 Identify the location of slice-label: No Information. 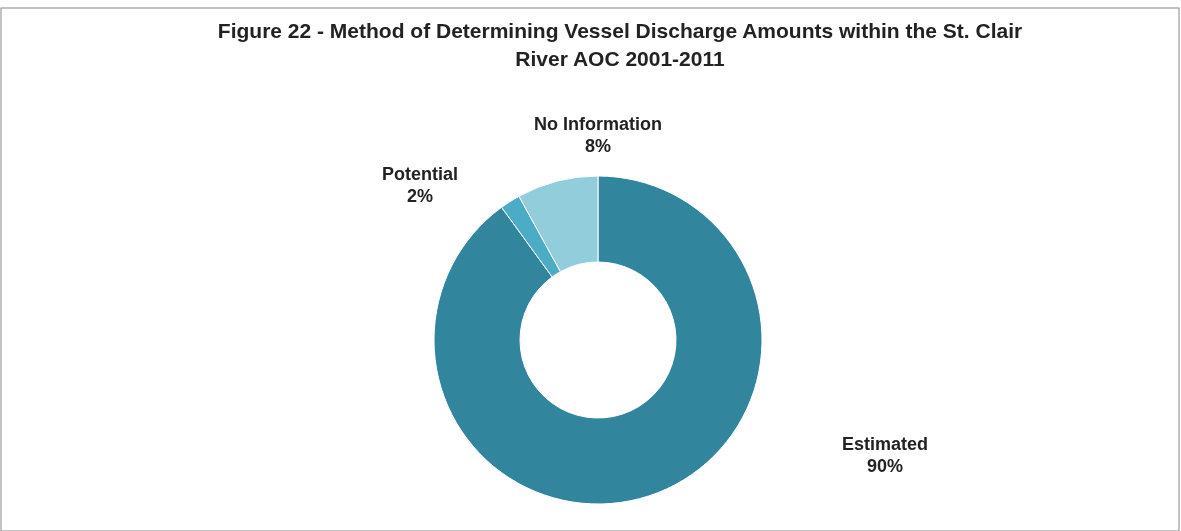
(598, 124).